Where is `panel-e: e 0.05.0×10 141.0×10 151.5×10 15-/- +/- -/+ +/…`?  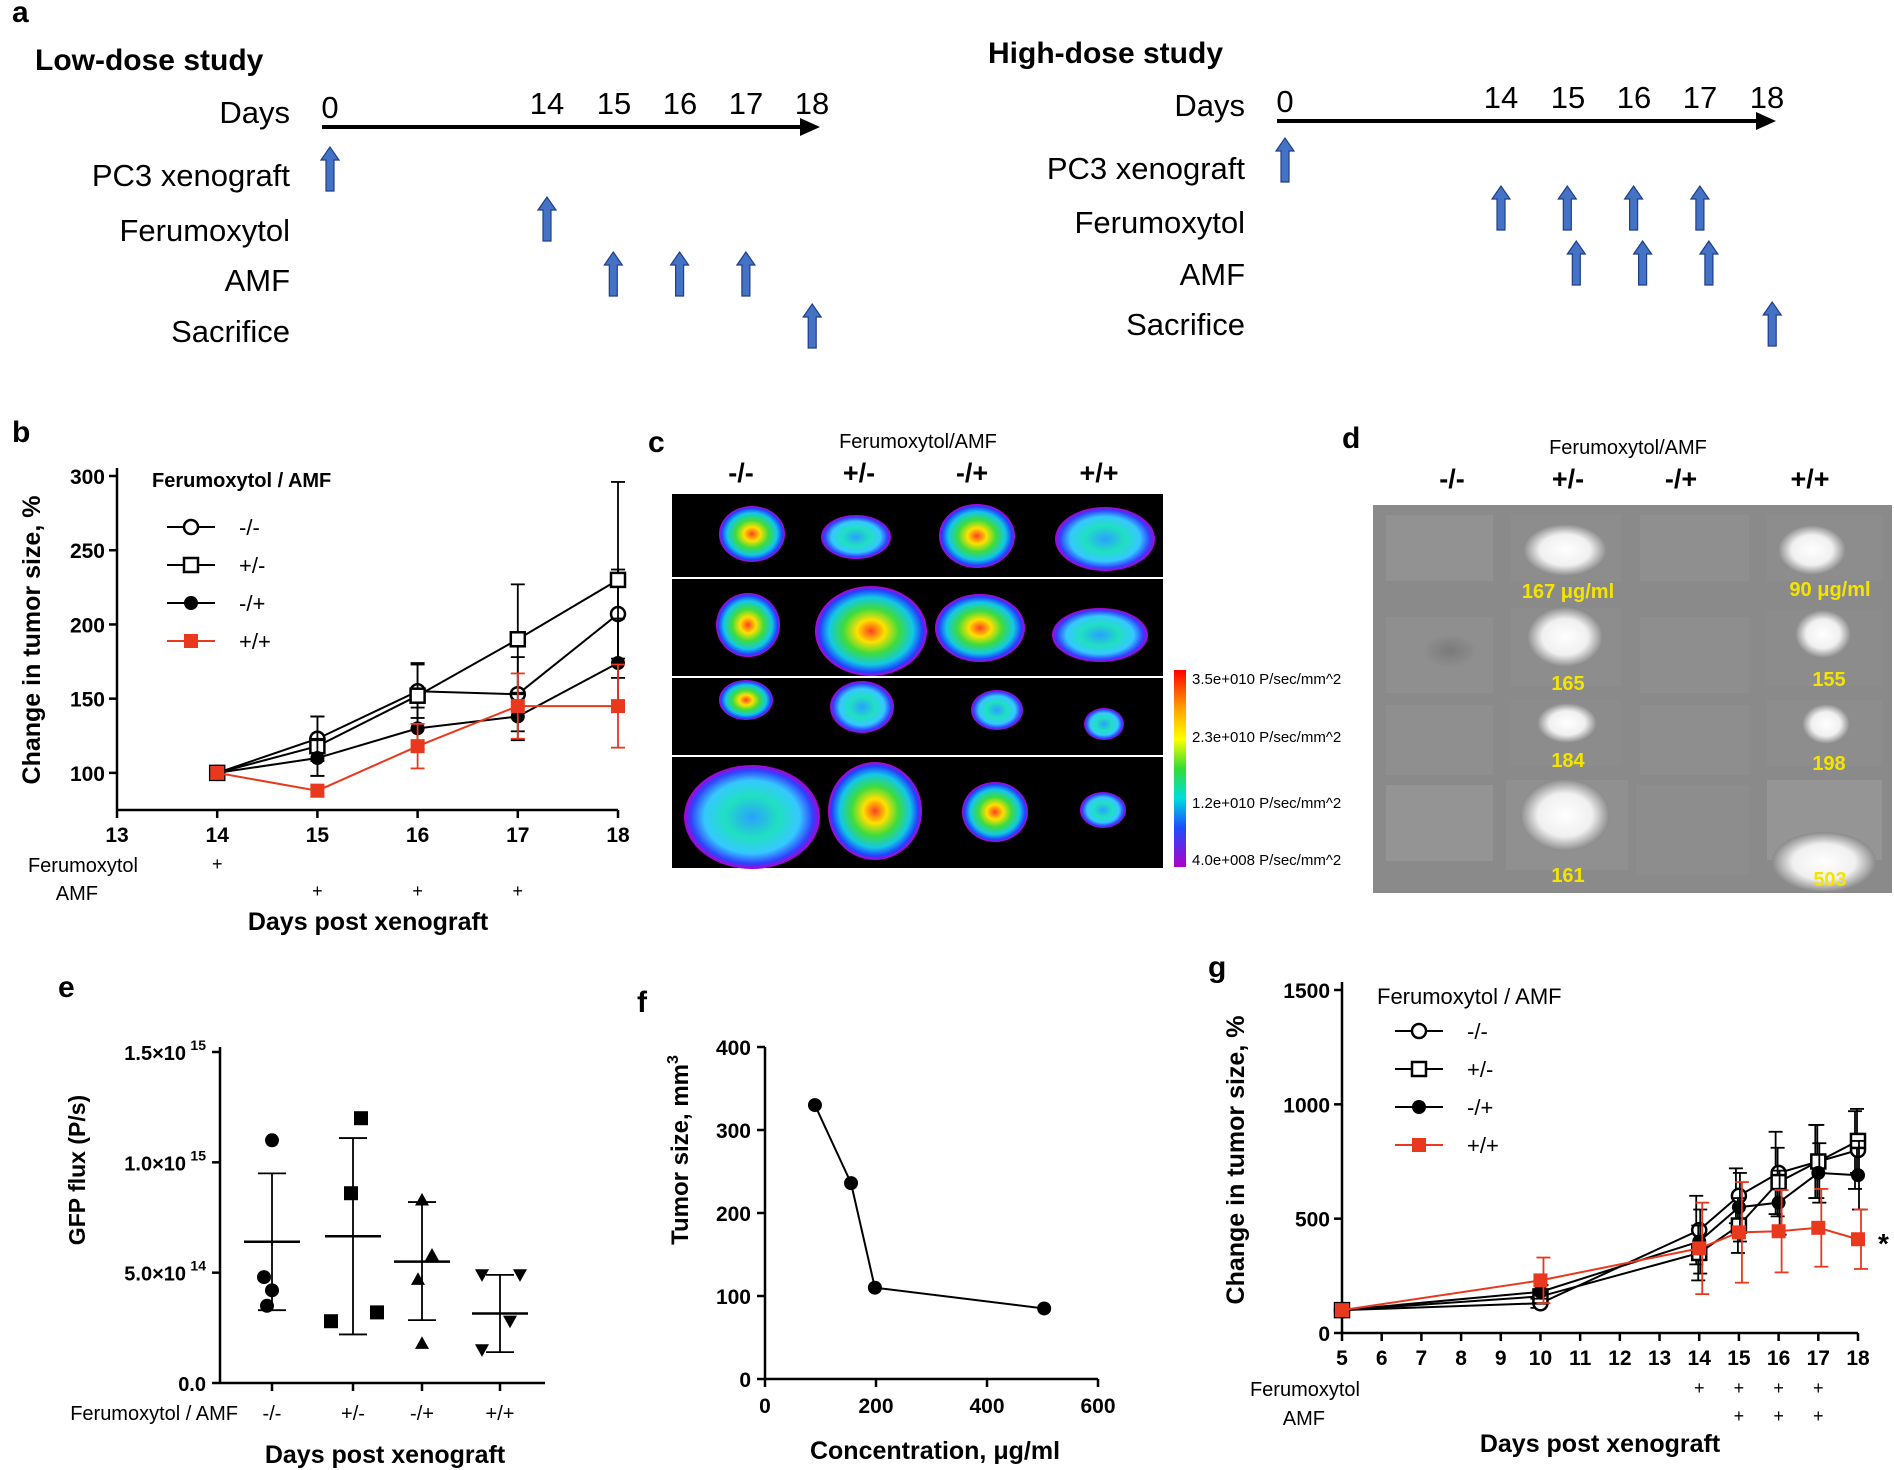 panel-e: e 0.05.0×10 141.0×10 151.5×10 15-/- +/- -/+ +/… is located at coordinates (301, 1220).